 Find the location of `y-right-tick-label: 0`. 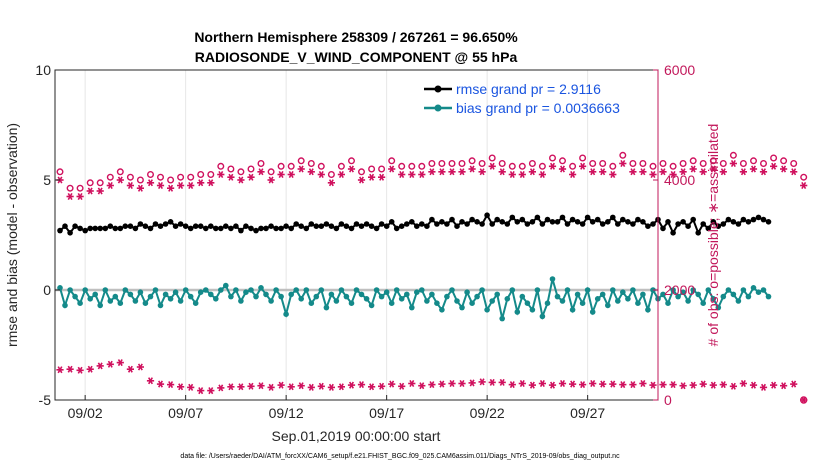

y-right-tick-label: 0 is located at coordinates (668, 400).